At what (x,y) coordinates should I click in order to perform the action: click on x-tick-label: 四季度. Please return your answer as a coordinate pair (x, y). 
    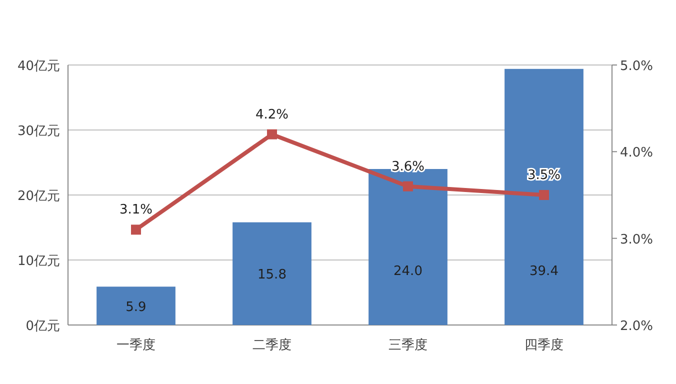
    Looking at the image, I should click on (544, 345).